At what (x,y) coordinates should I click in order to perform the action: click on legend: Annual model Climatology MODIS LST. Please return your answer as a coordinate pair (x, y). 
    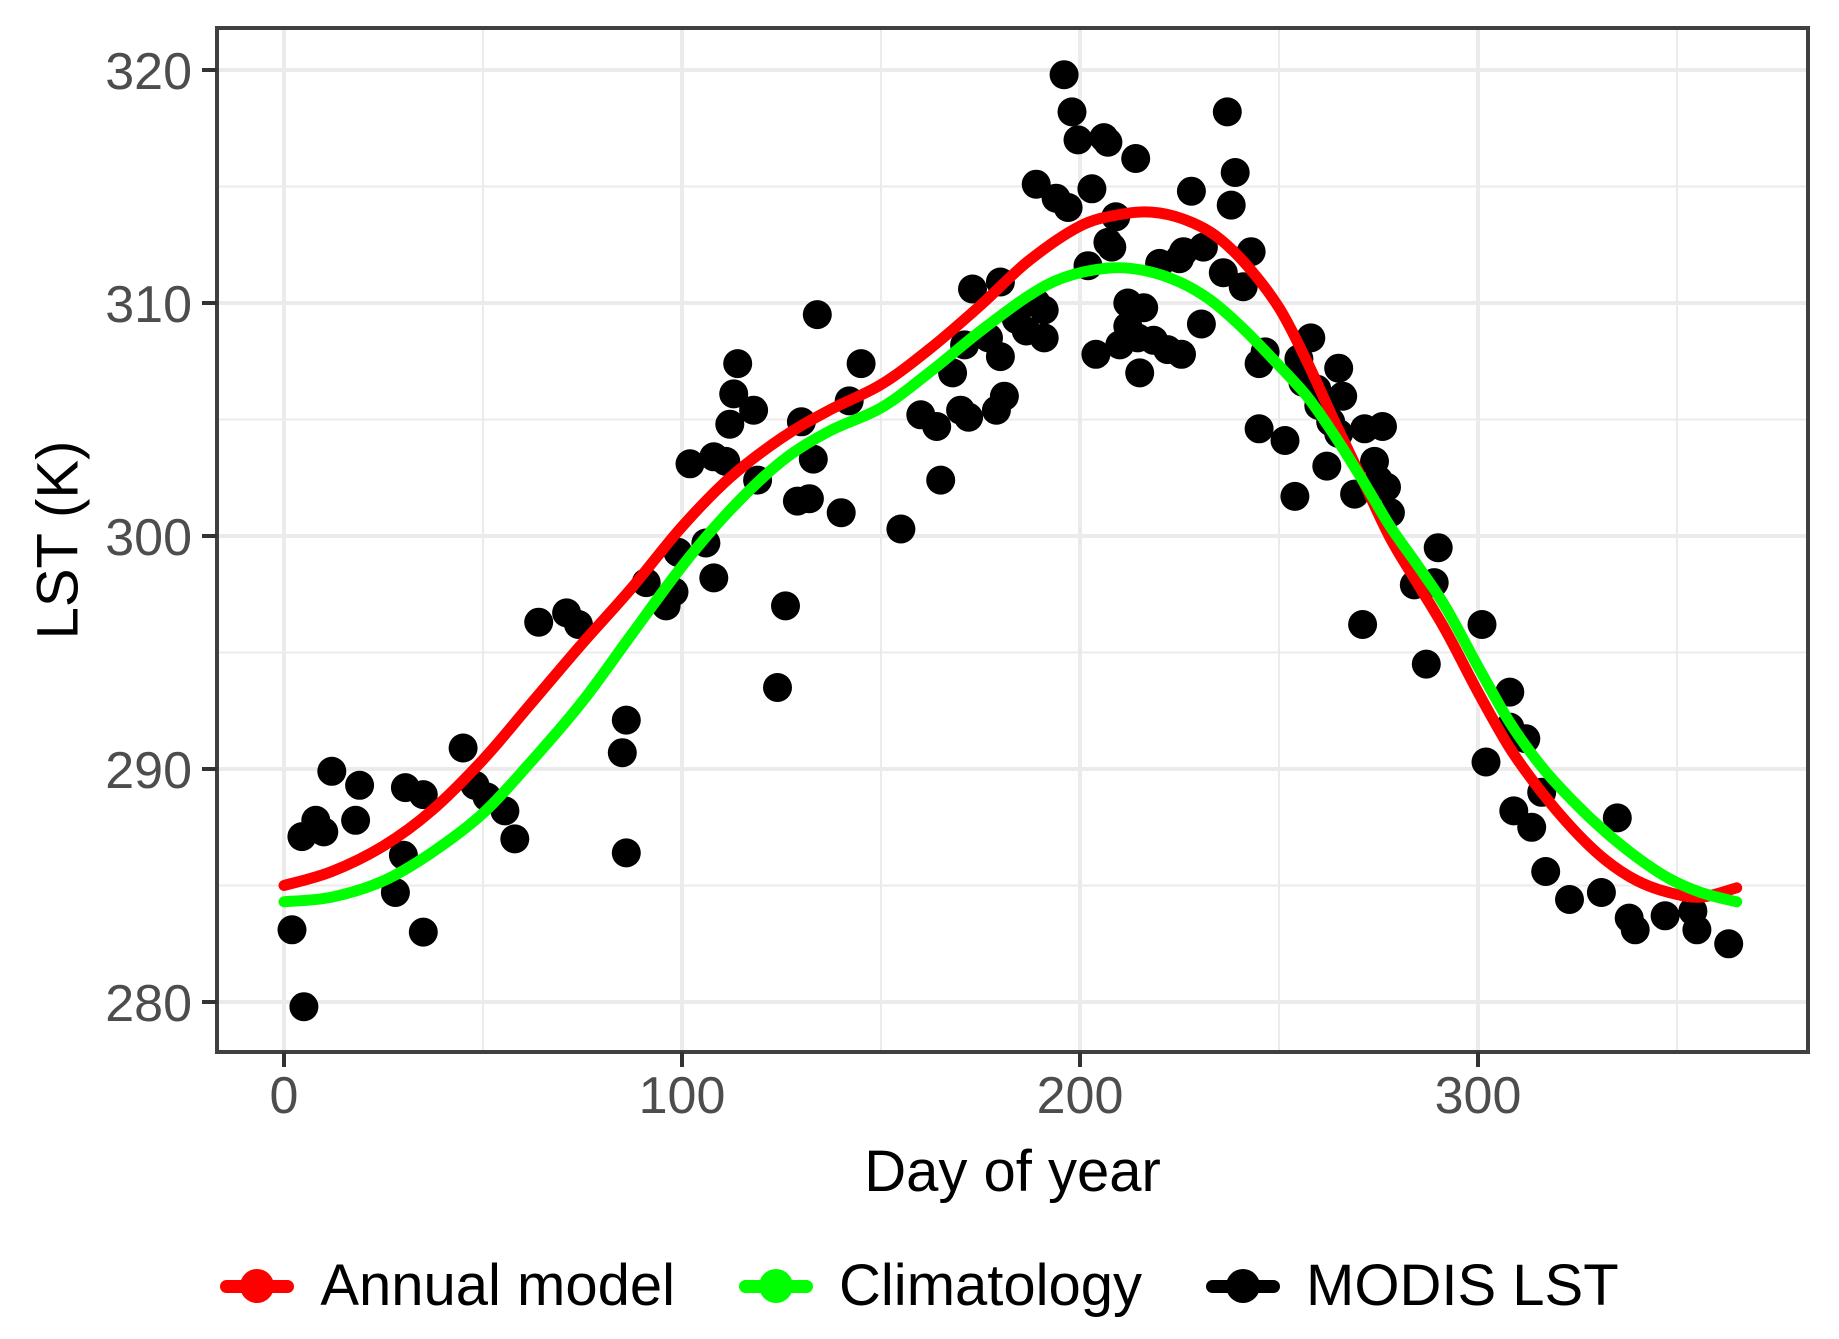
    Looking at the image, I should click on (919, 1285).